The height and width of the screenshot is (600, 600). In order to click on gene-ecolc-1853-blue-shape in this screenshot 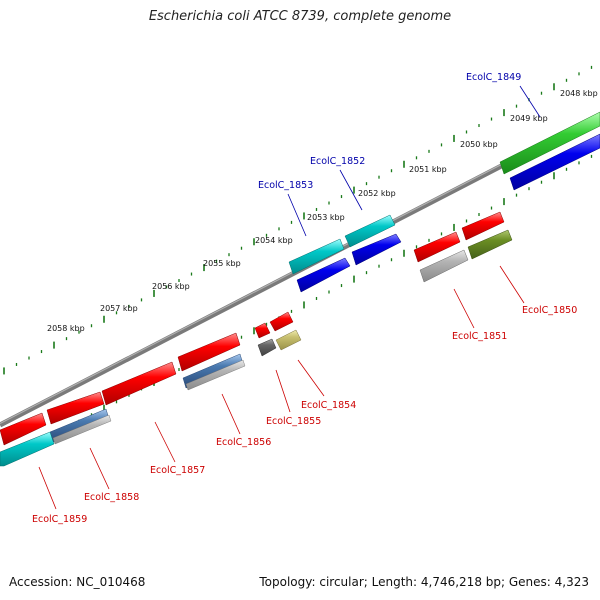, I will do `click(323, 275)`.